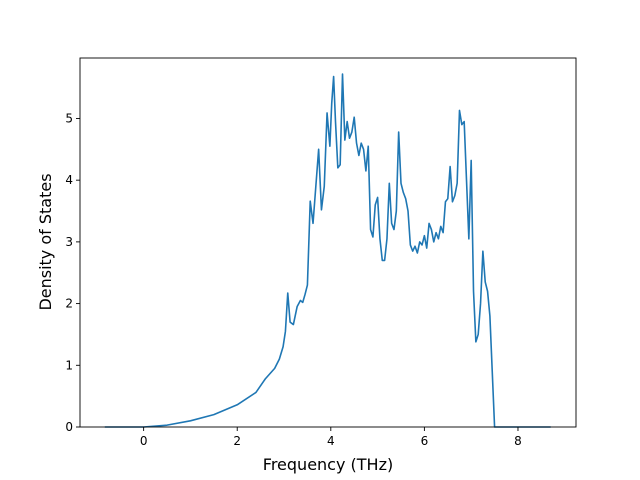 This screenshot has height=480, width=640. What do you see at coordinates (144, 441) in the screenshot?
I see `x-tick-label: 0` at bounding box center [144, 441].